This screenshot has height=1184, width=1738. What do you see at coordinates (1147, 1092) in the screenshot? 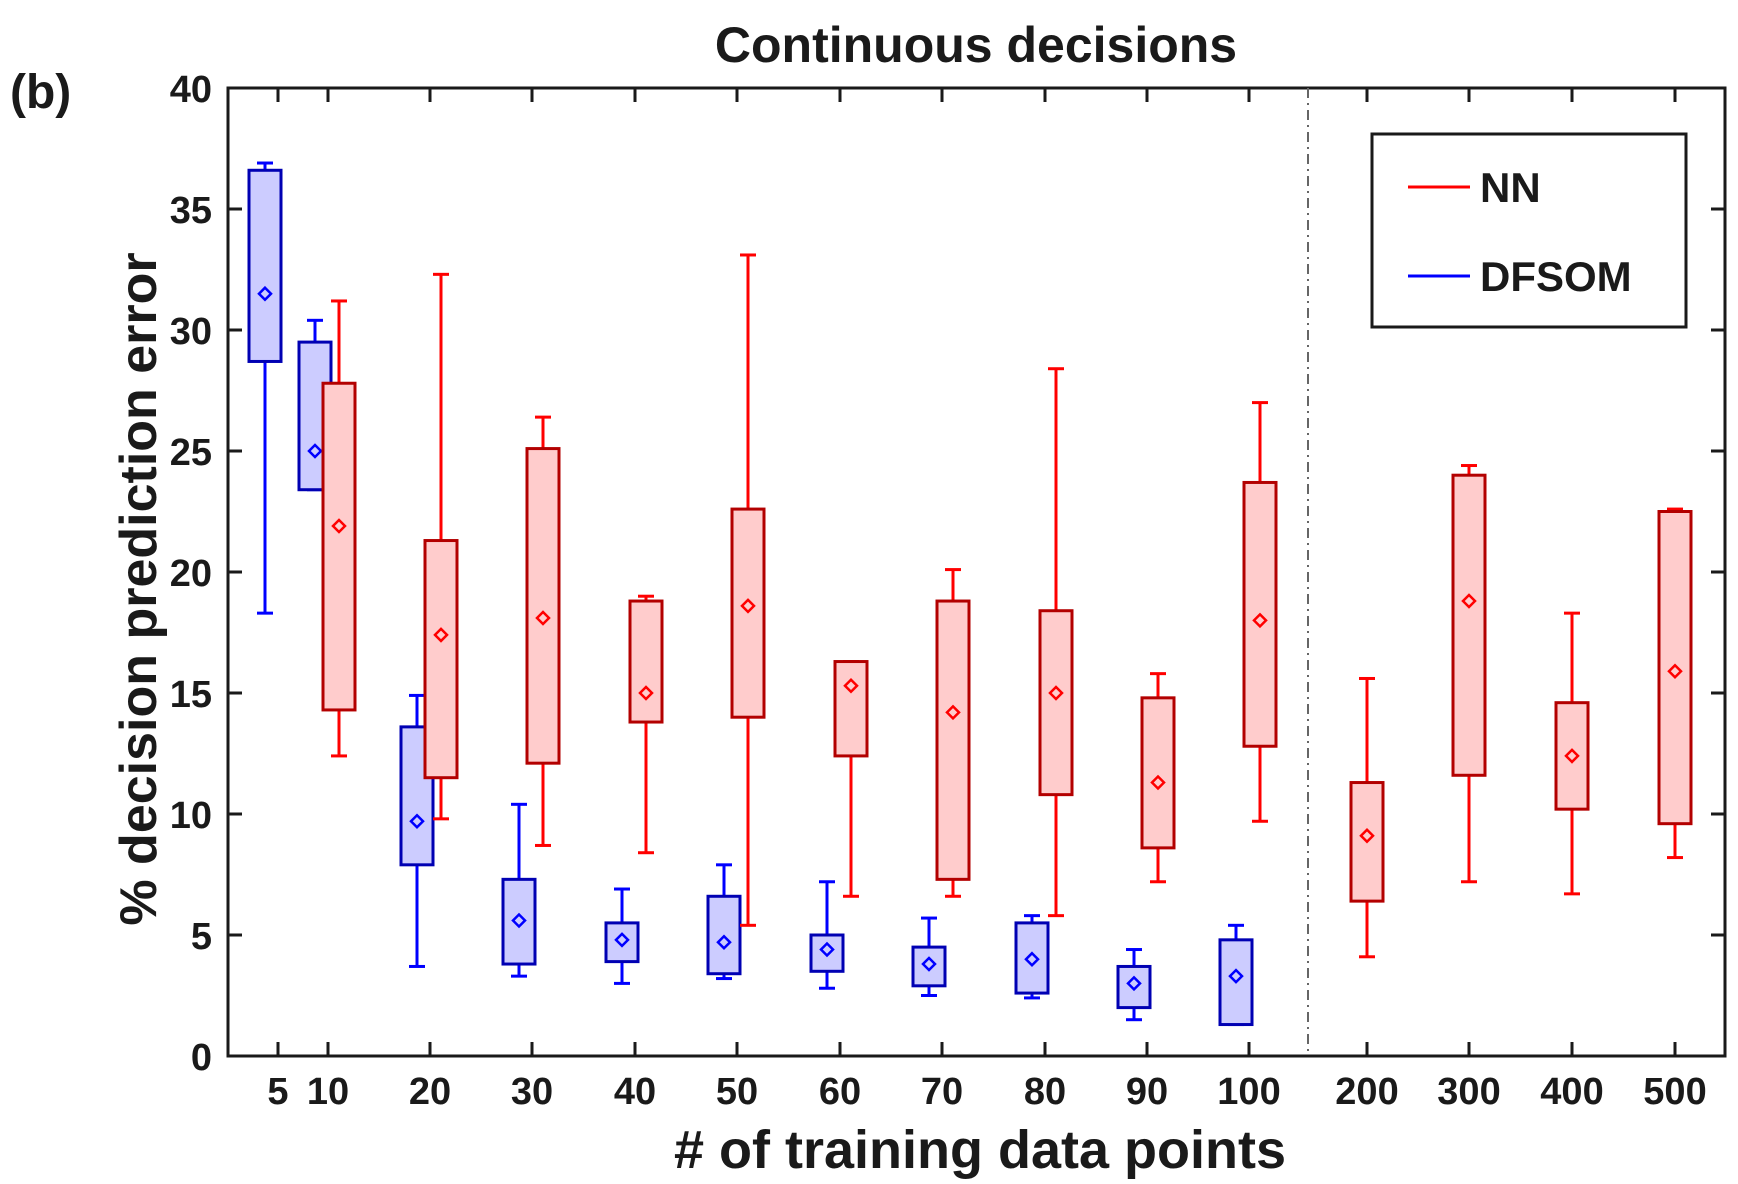
I see `x-tick-label: 90` at bounding box center [1147, 1092].